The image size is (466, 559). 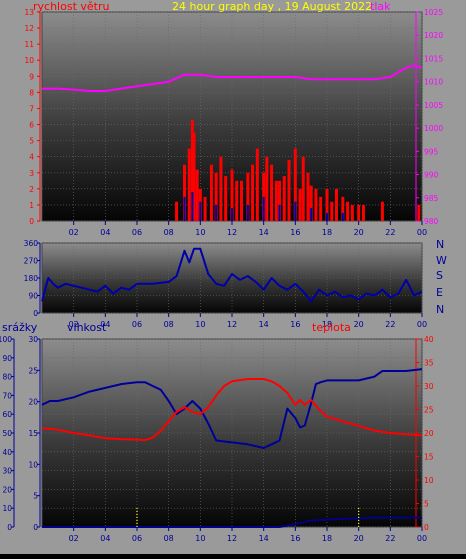 I want to click on wind-speed-axis-tick-label: 2, so click(x=31, y=189).